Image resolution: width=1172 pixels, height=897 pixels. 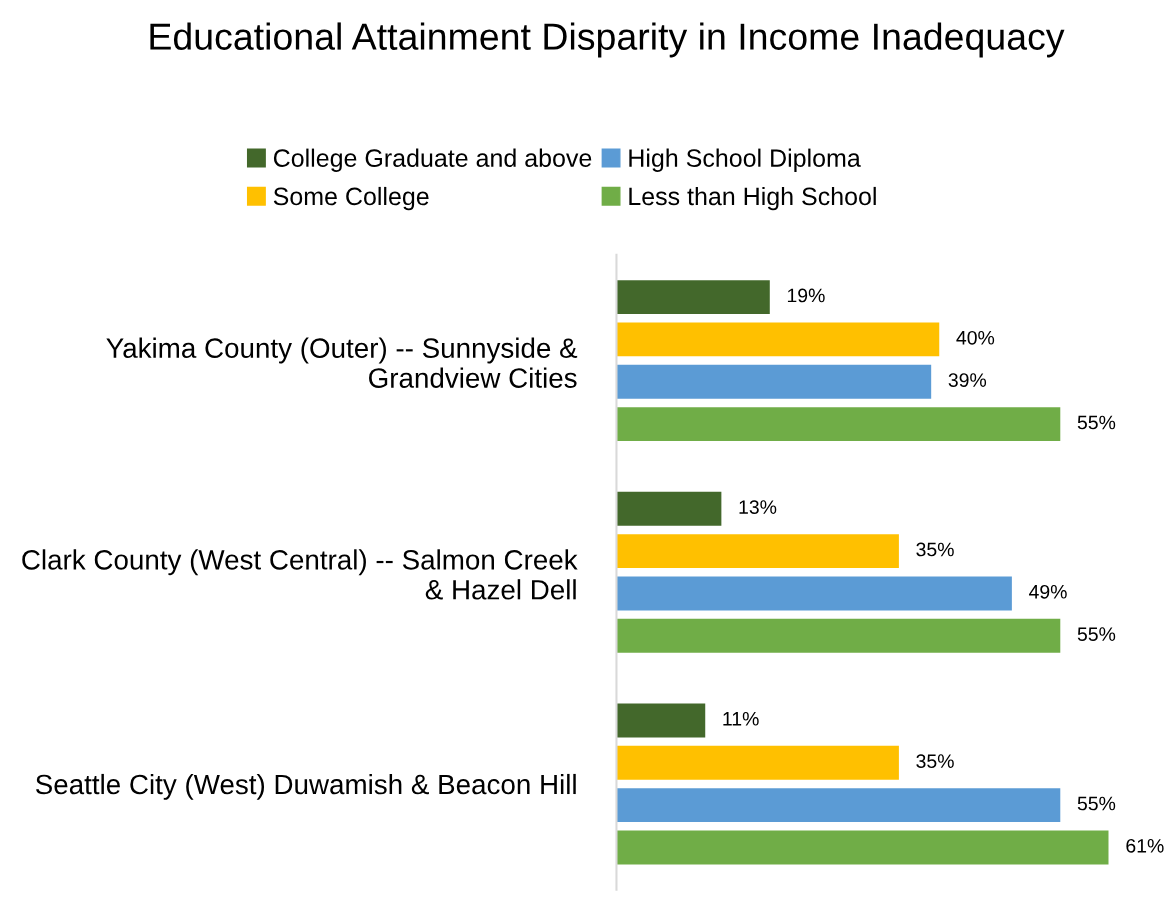 What do you see at coordinates (305, 786) in the screenshot?
I see `y-tick-label: Seattle City (West) Duwamish & Beacon Hill` at bounding box center [305, 786].